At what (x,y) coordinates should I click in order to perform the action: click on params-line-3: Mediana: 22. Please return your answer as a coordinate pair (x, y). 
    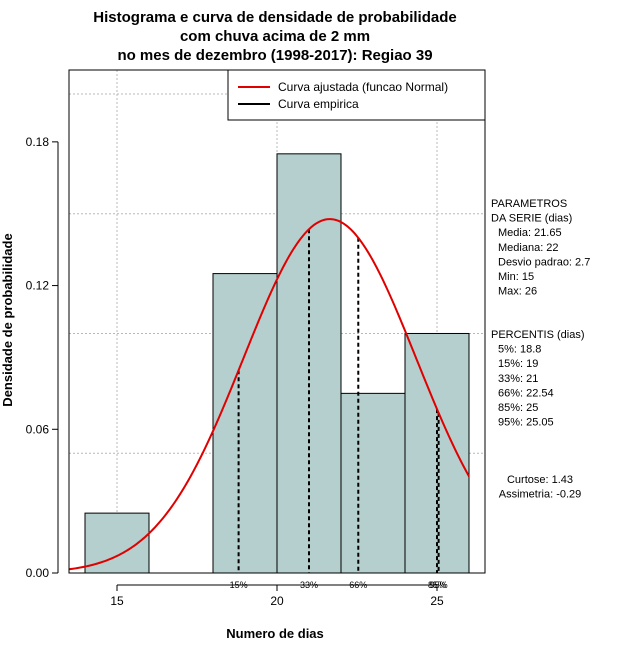
    Looking at the image, I should click on (528, 248).